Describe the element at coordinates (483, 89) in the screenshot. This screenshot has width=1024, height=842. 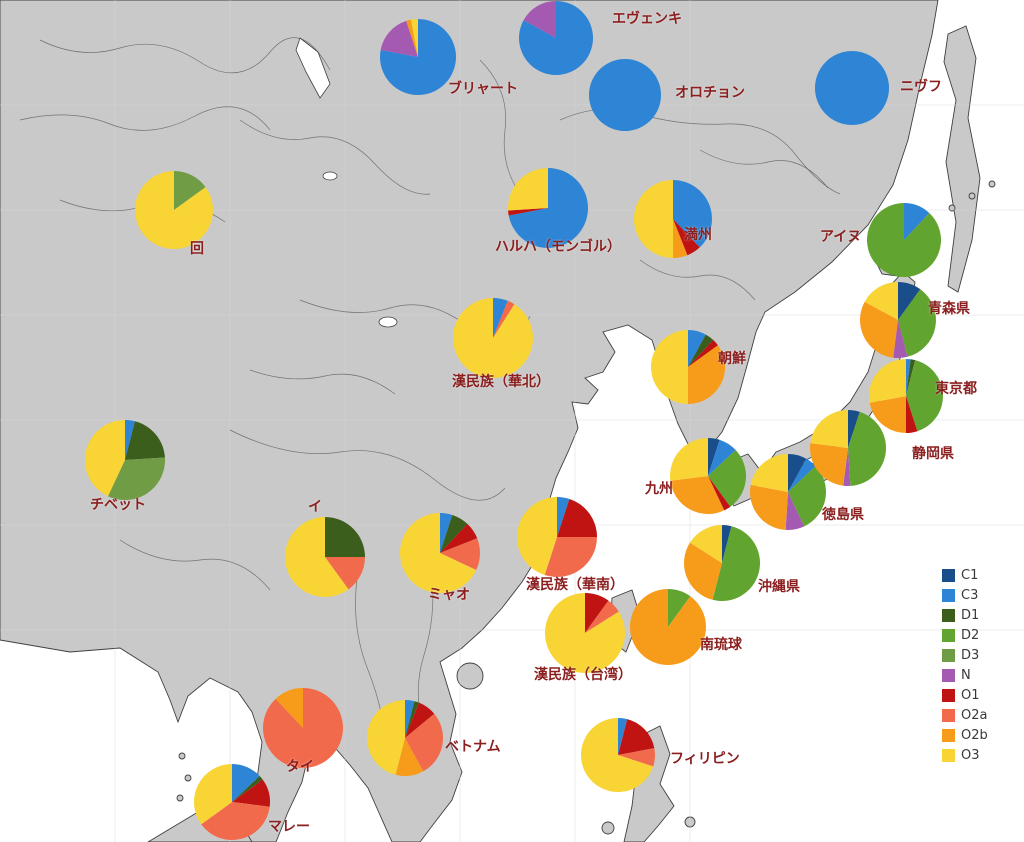
I see `population-label-buryat: ブリャート` at that location.